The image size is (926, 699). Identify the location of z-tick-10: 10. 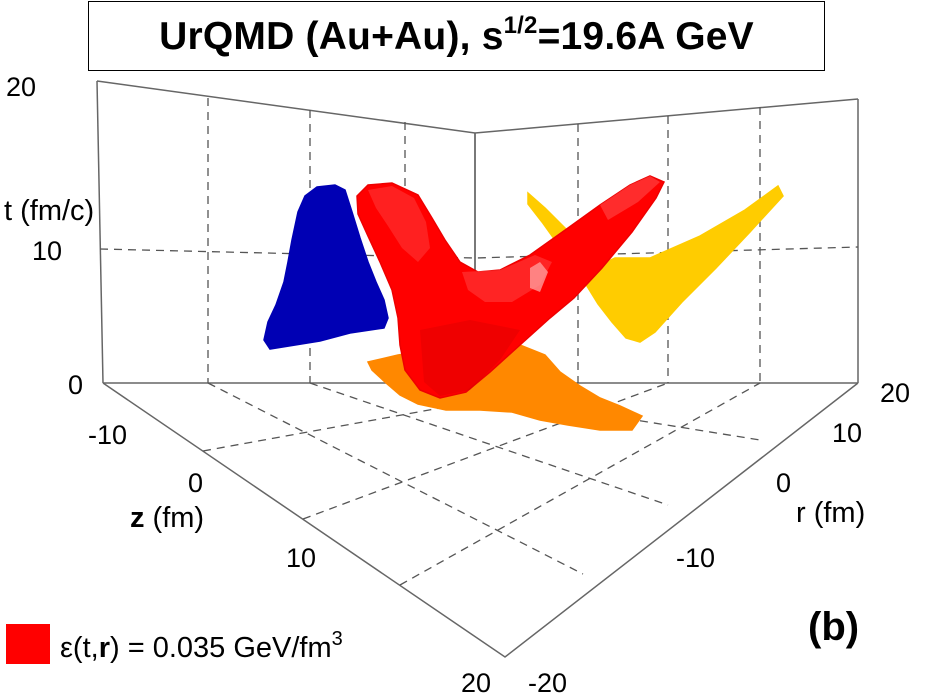
(301, 558).